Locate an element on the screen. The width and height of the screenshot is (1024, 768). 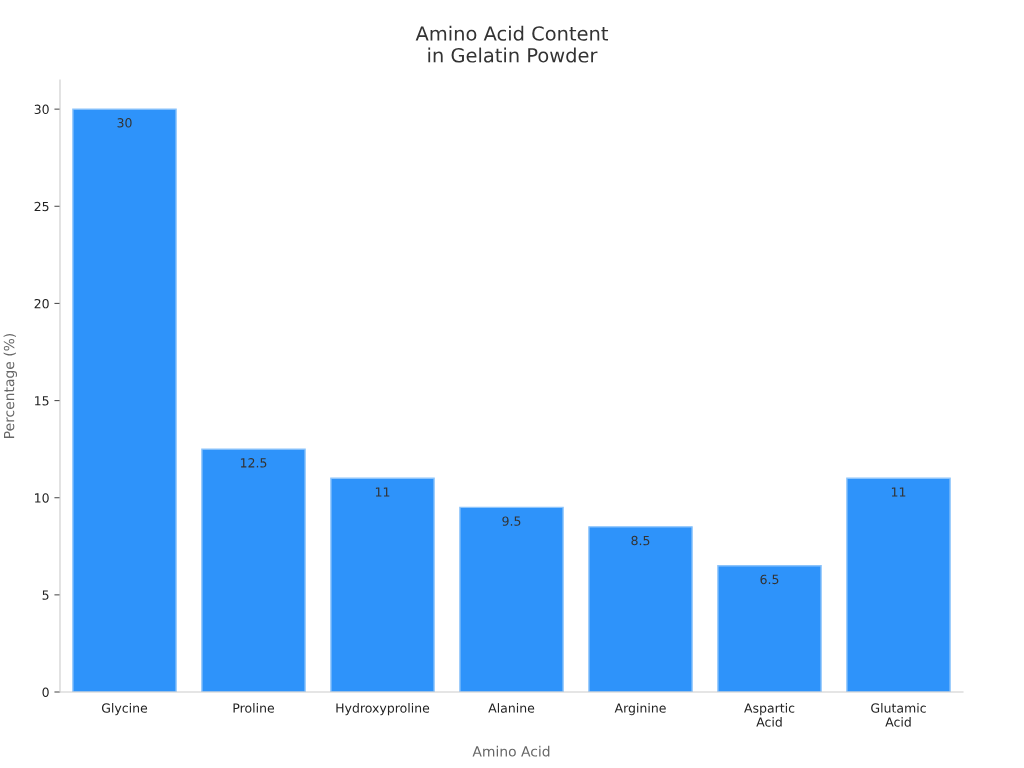
y-tick-label: 30 is located at coordinates (41, 109).